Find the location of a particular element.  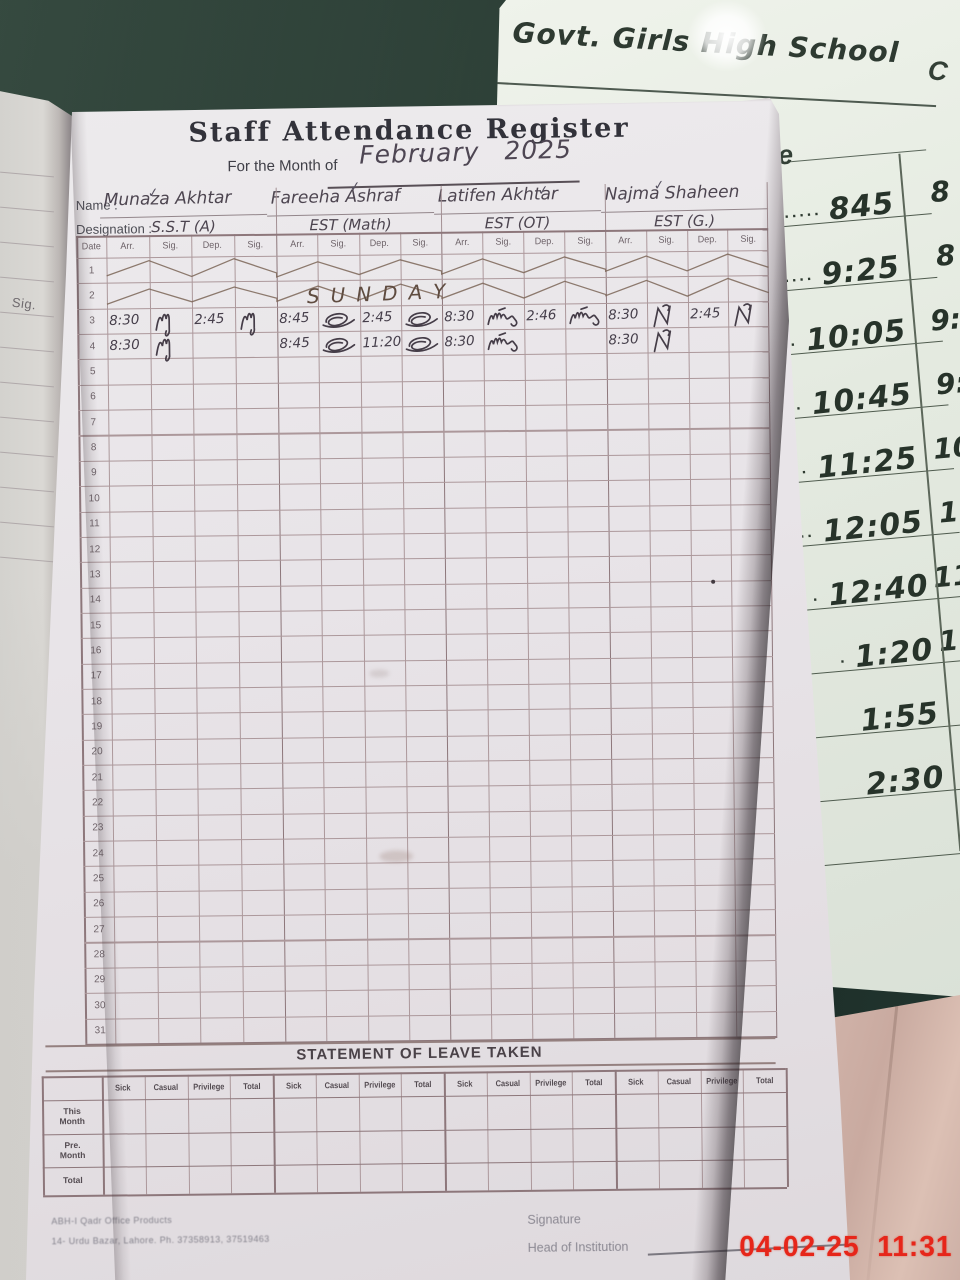

leave-row-header: Pre. Month is located at coordinates (72, 1149).